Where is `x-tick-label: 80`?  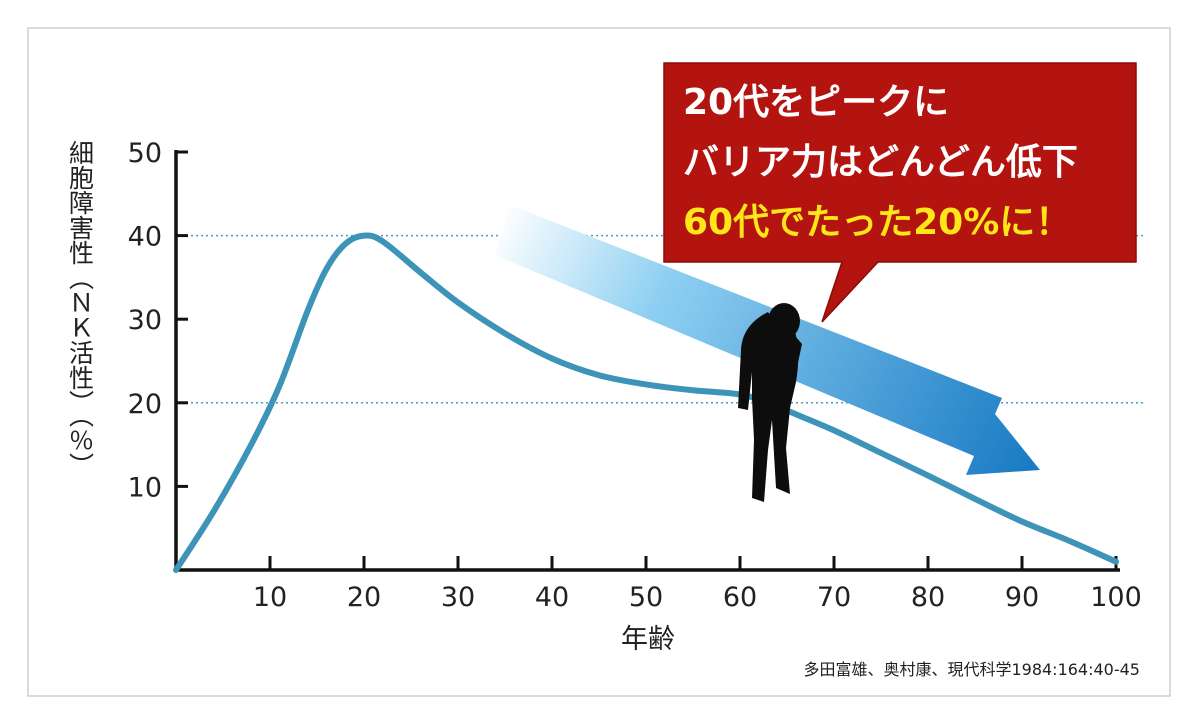 x-tick-label: 80 is located at coordinates (928, 597).